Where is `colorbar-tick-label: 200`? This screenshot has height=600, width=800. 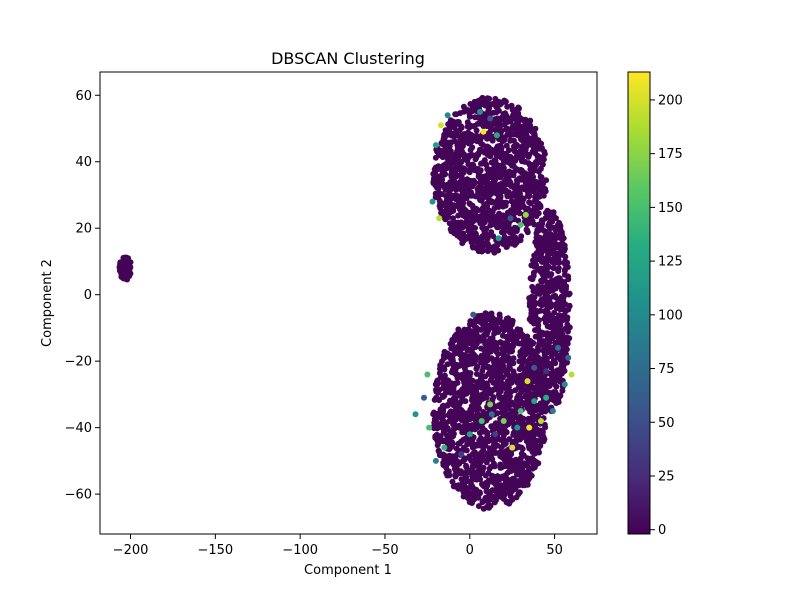
colorbar-tick-label: 200 is located at coordinates (670, 100).